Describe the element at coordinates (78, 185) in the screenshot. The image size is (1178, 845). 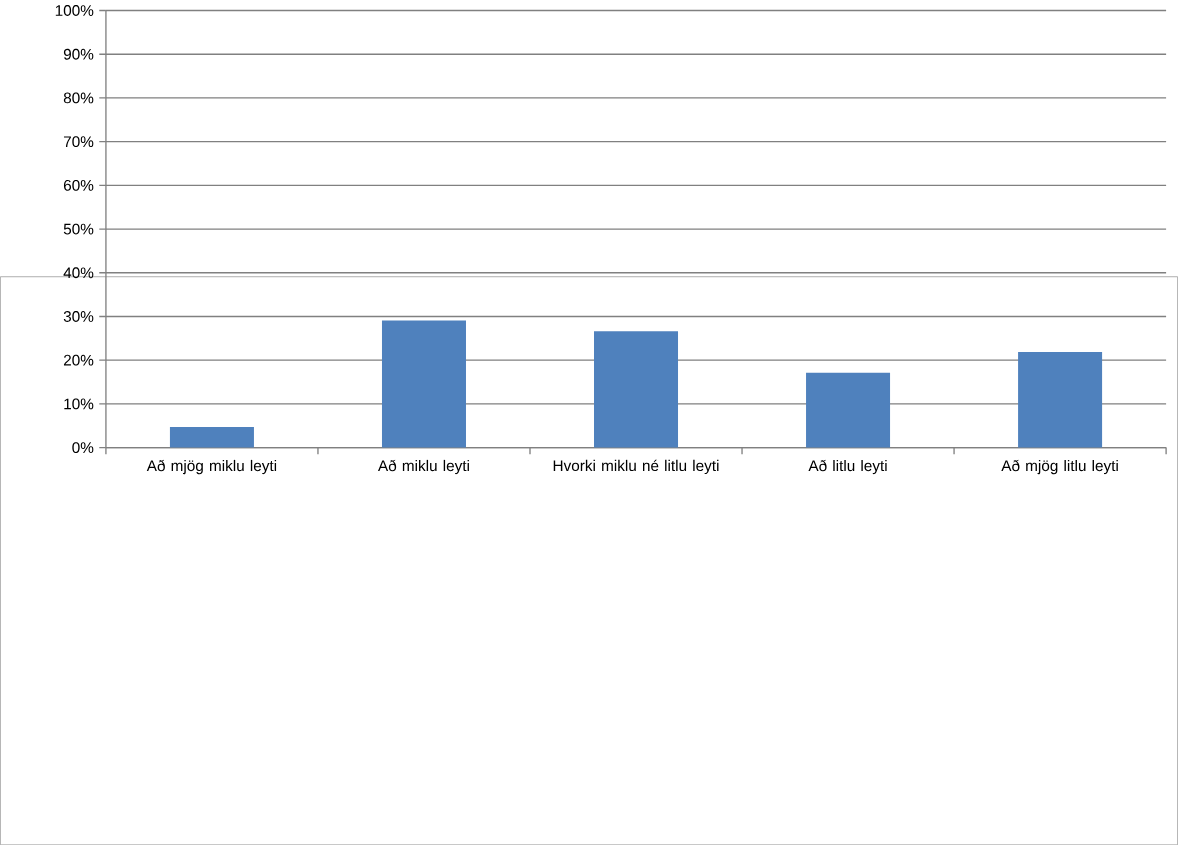
I see `y-tick-label: 60%` at that location.